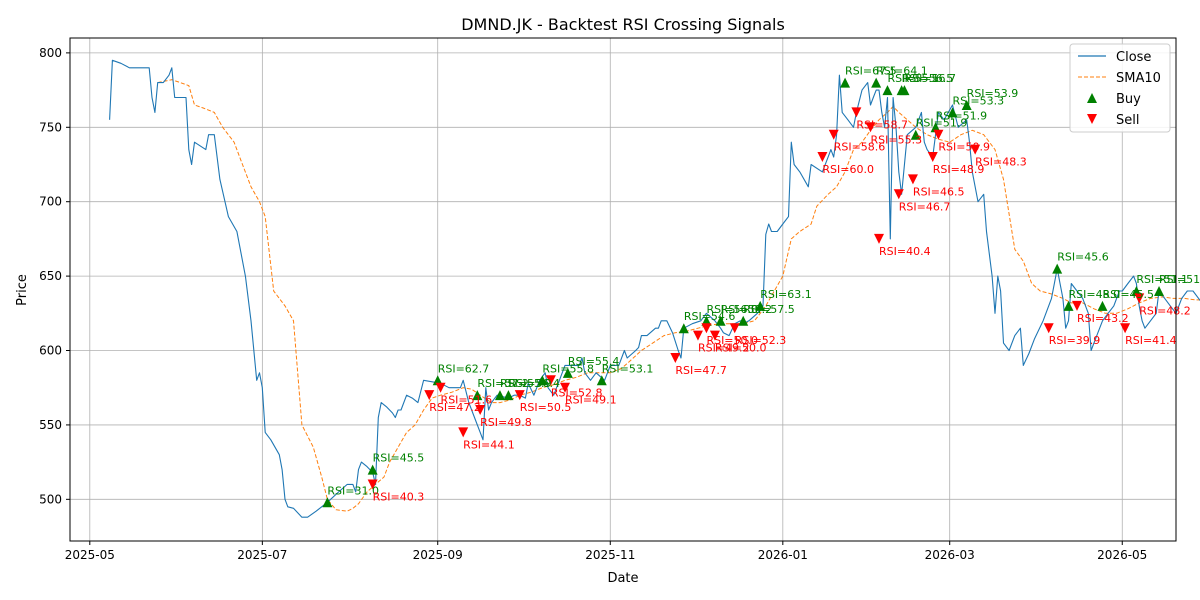 The width and height of the screenshot is (1200, 600). What do you see at coordinates (353, 490) in the screenshot?
I see `buy-annotation: RSI=31.0` at bounding box center [353, 490].